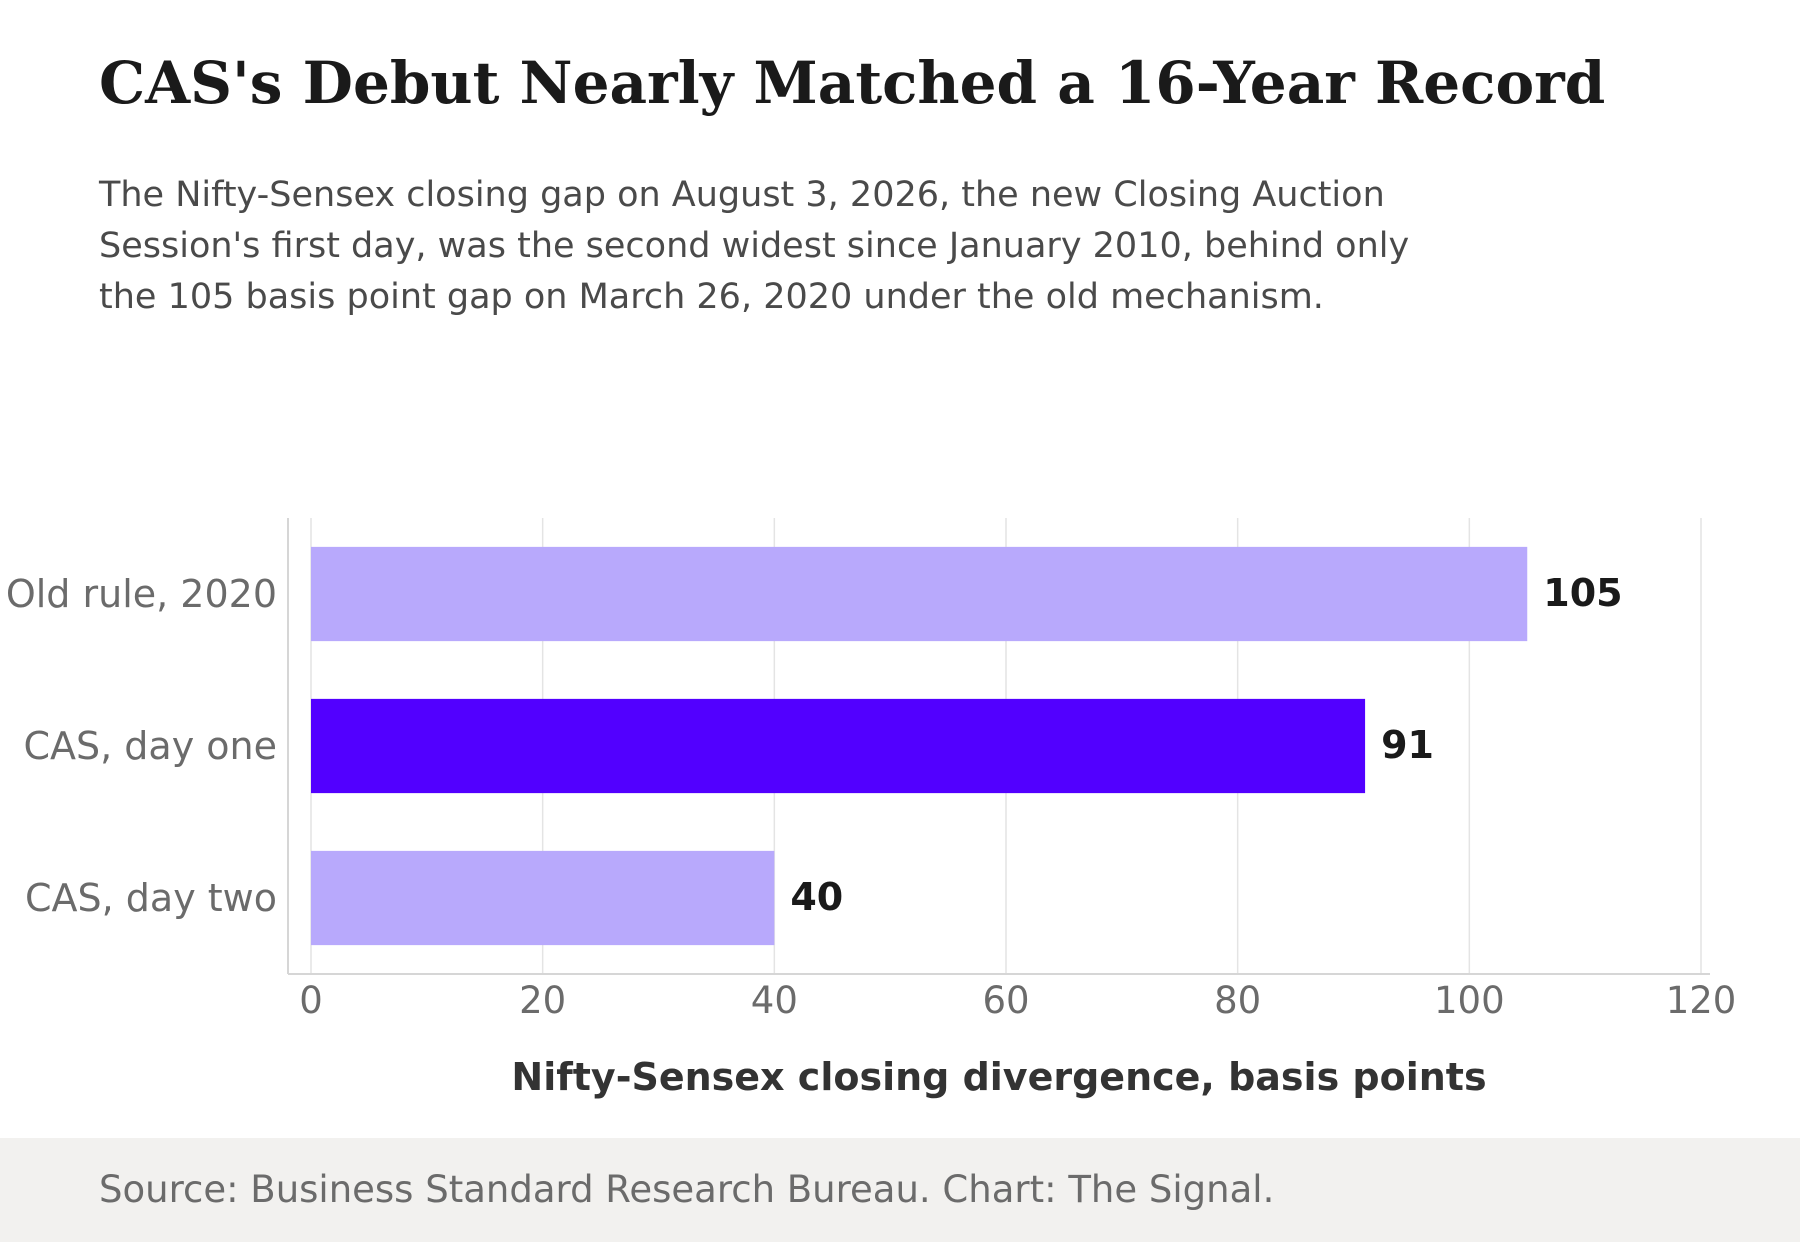 This screenshot has height=1242, width=1800. Describe the element at coordinates (1582, 593) in the screenshot. I see `value-label: 105` at that location.